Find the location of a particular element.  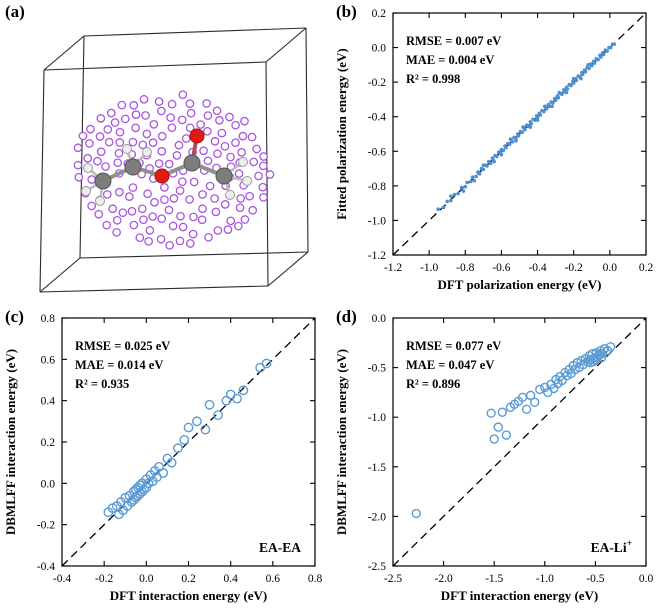

x-tick-label: 0.6 is located at coordinates (273, 579).